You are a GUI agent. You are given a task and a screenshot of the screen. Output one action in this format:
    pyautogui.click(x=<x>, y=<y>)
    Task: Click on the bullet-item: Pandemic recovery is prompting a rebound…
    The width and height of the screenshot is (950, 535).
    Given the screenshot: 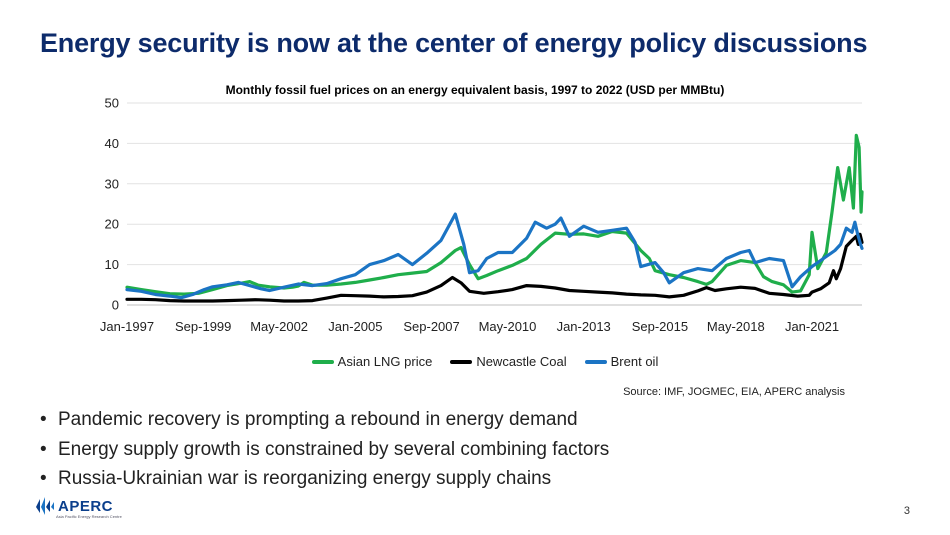 What is the action you would take?
    pyautogui.click(x=324, y=420)
    